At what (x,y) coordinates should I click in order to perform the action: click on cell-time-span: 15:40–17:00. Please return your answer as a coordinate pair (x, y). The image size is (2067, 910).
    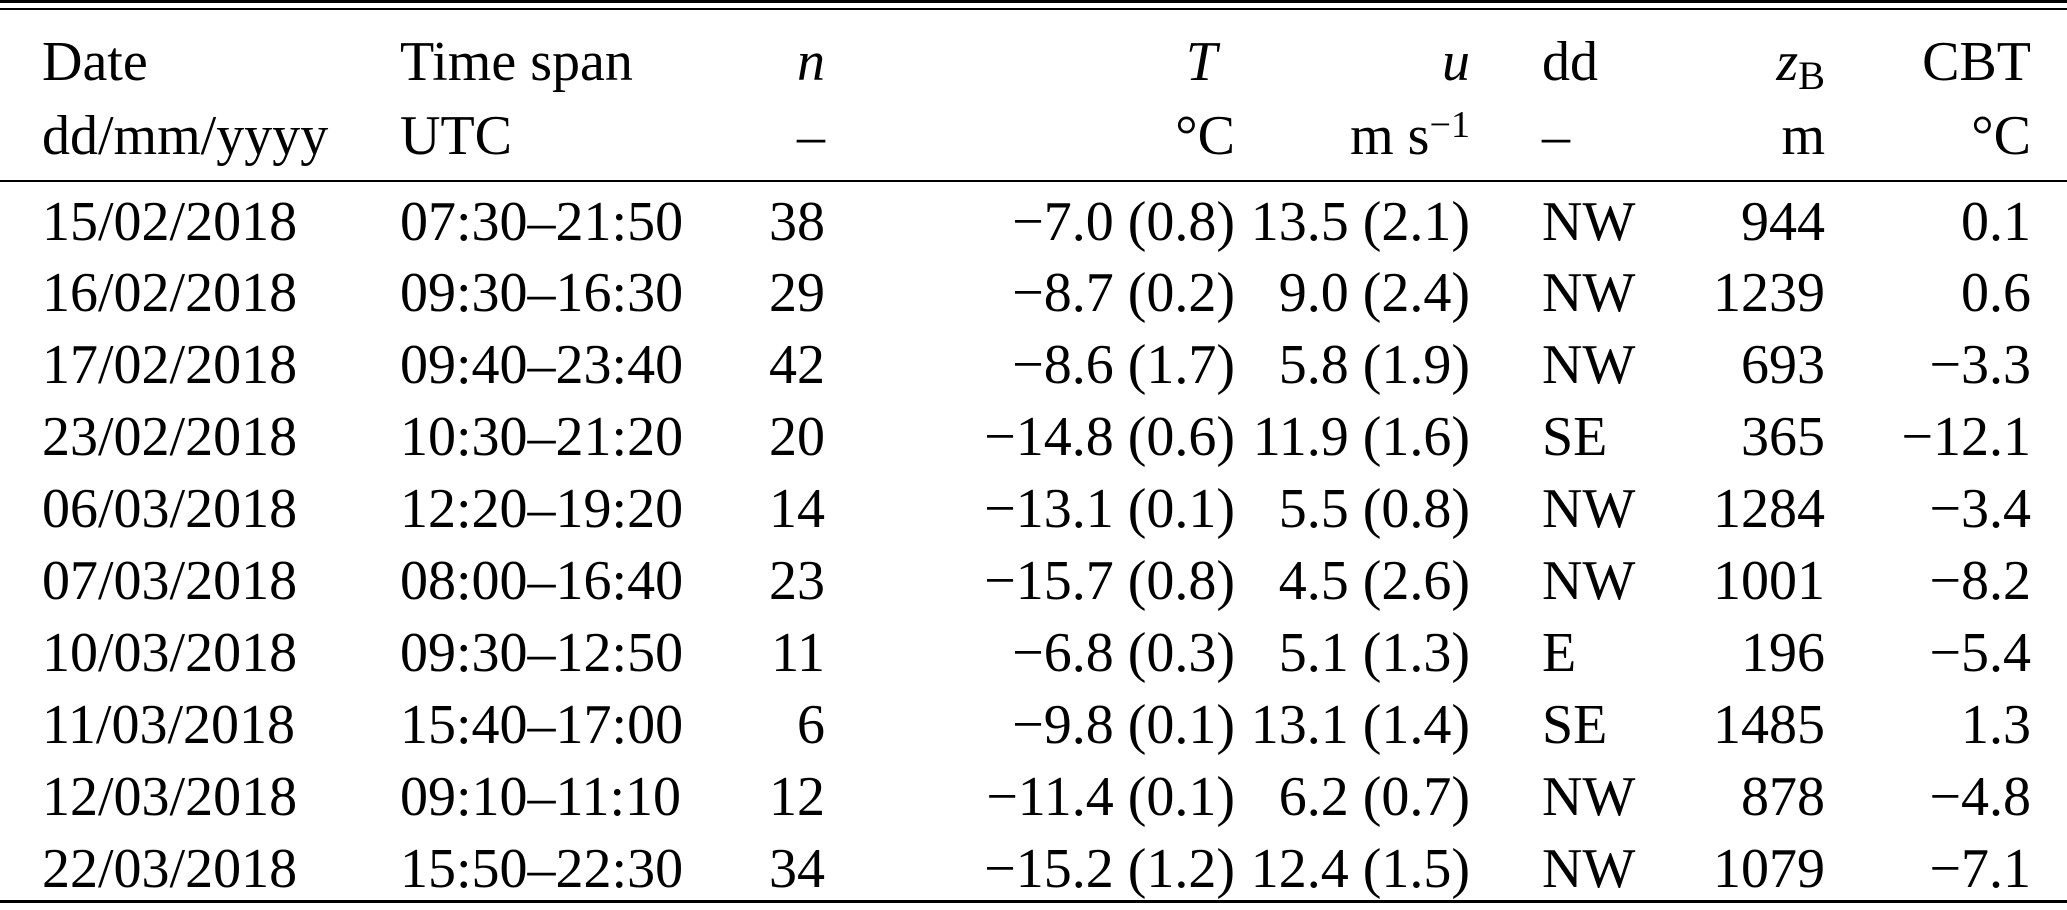
    Looking at the image, I should click on (542, 725).